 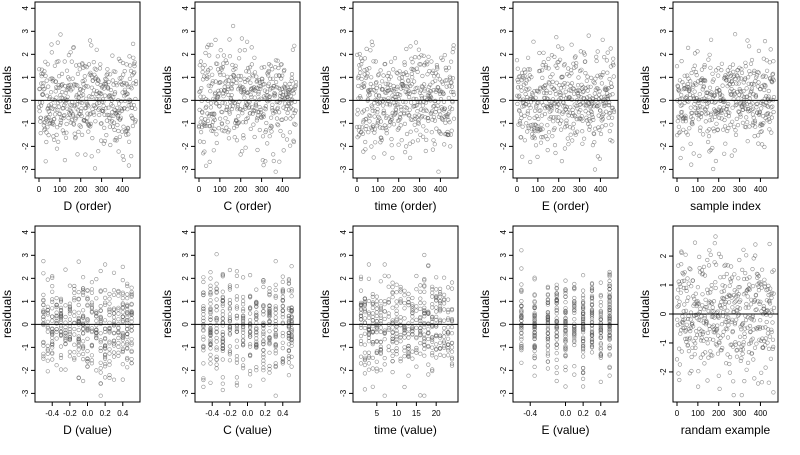 I want to click on points, so click(x=405, y=106).